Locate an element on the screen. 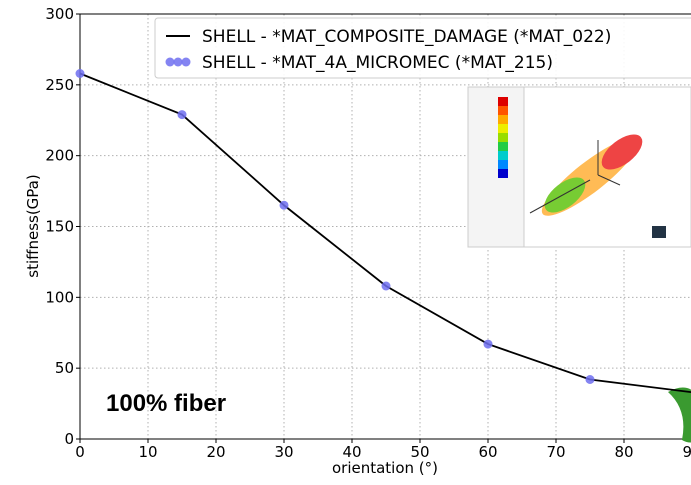  x-tick-label: 40 is located at coordinates (351, 452).